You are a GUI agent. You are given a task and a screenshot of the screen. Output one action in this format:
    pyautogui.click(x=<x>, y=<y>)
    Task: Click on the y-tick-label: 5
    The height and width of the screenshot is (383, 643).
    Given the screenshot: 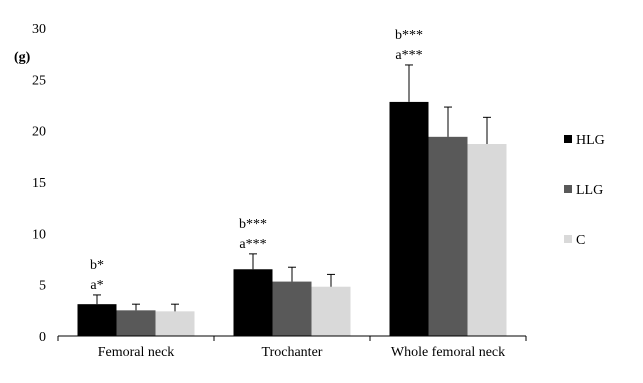 What is the action you would take?
    pyautogui.click(x=42, y=286)
    